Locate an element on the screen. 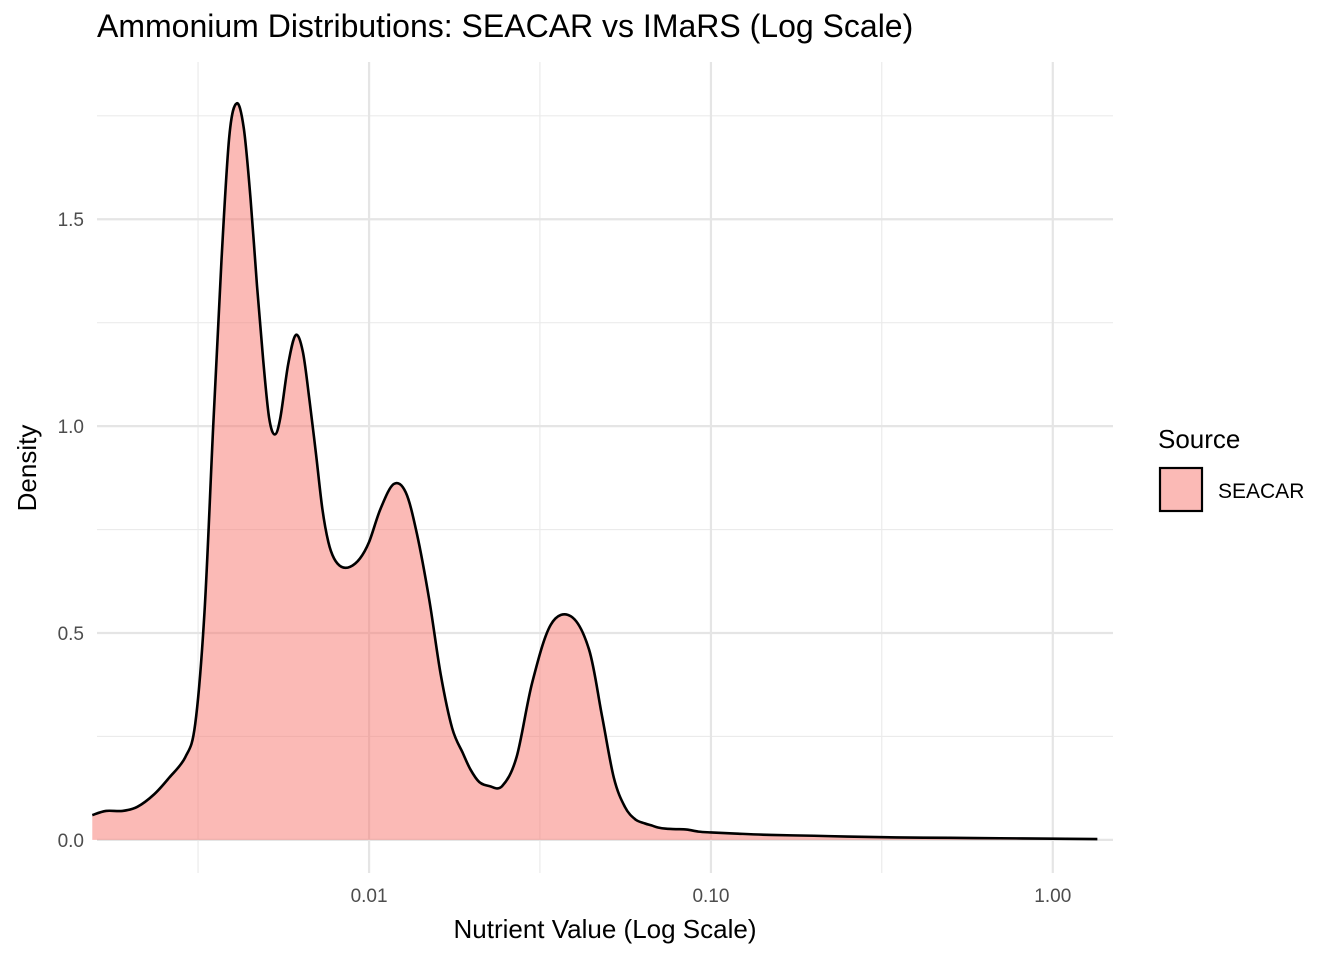 The image size is (1344, 960). y-tick-label: 0.0 is located at coordinates (71, 841).